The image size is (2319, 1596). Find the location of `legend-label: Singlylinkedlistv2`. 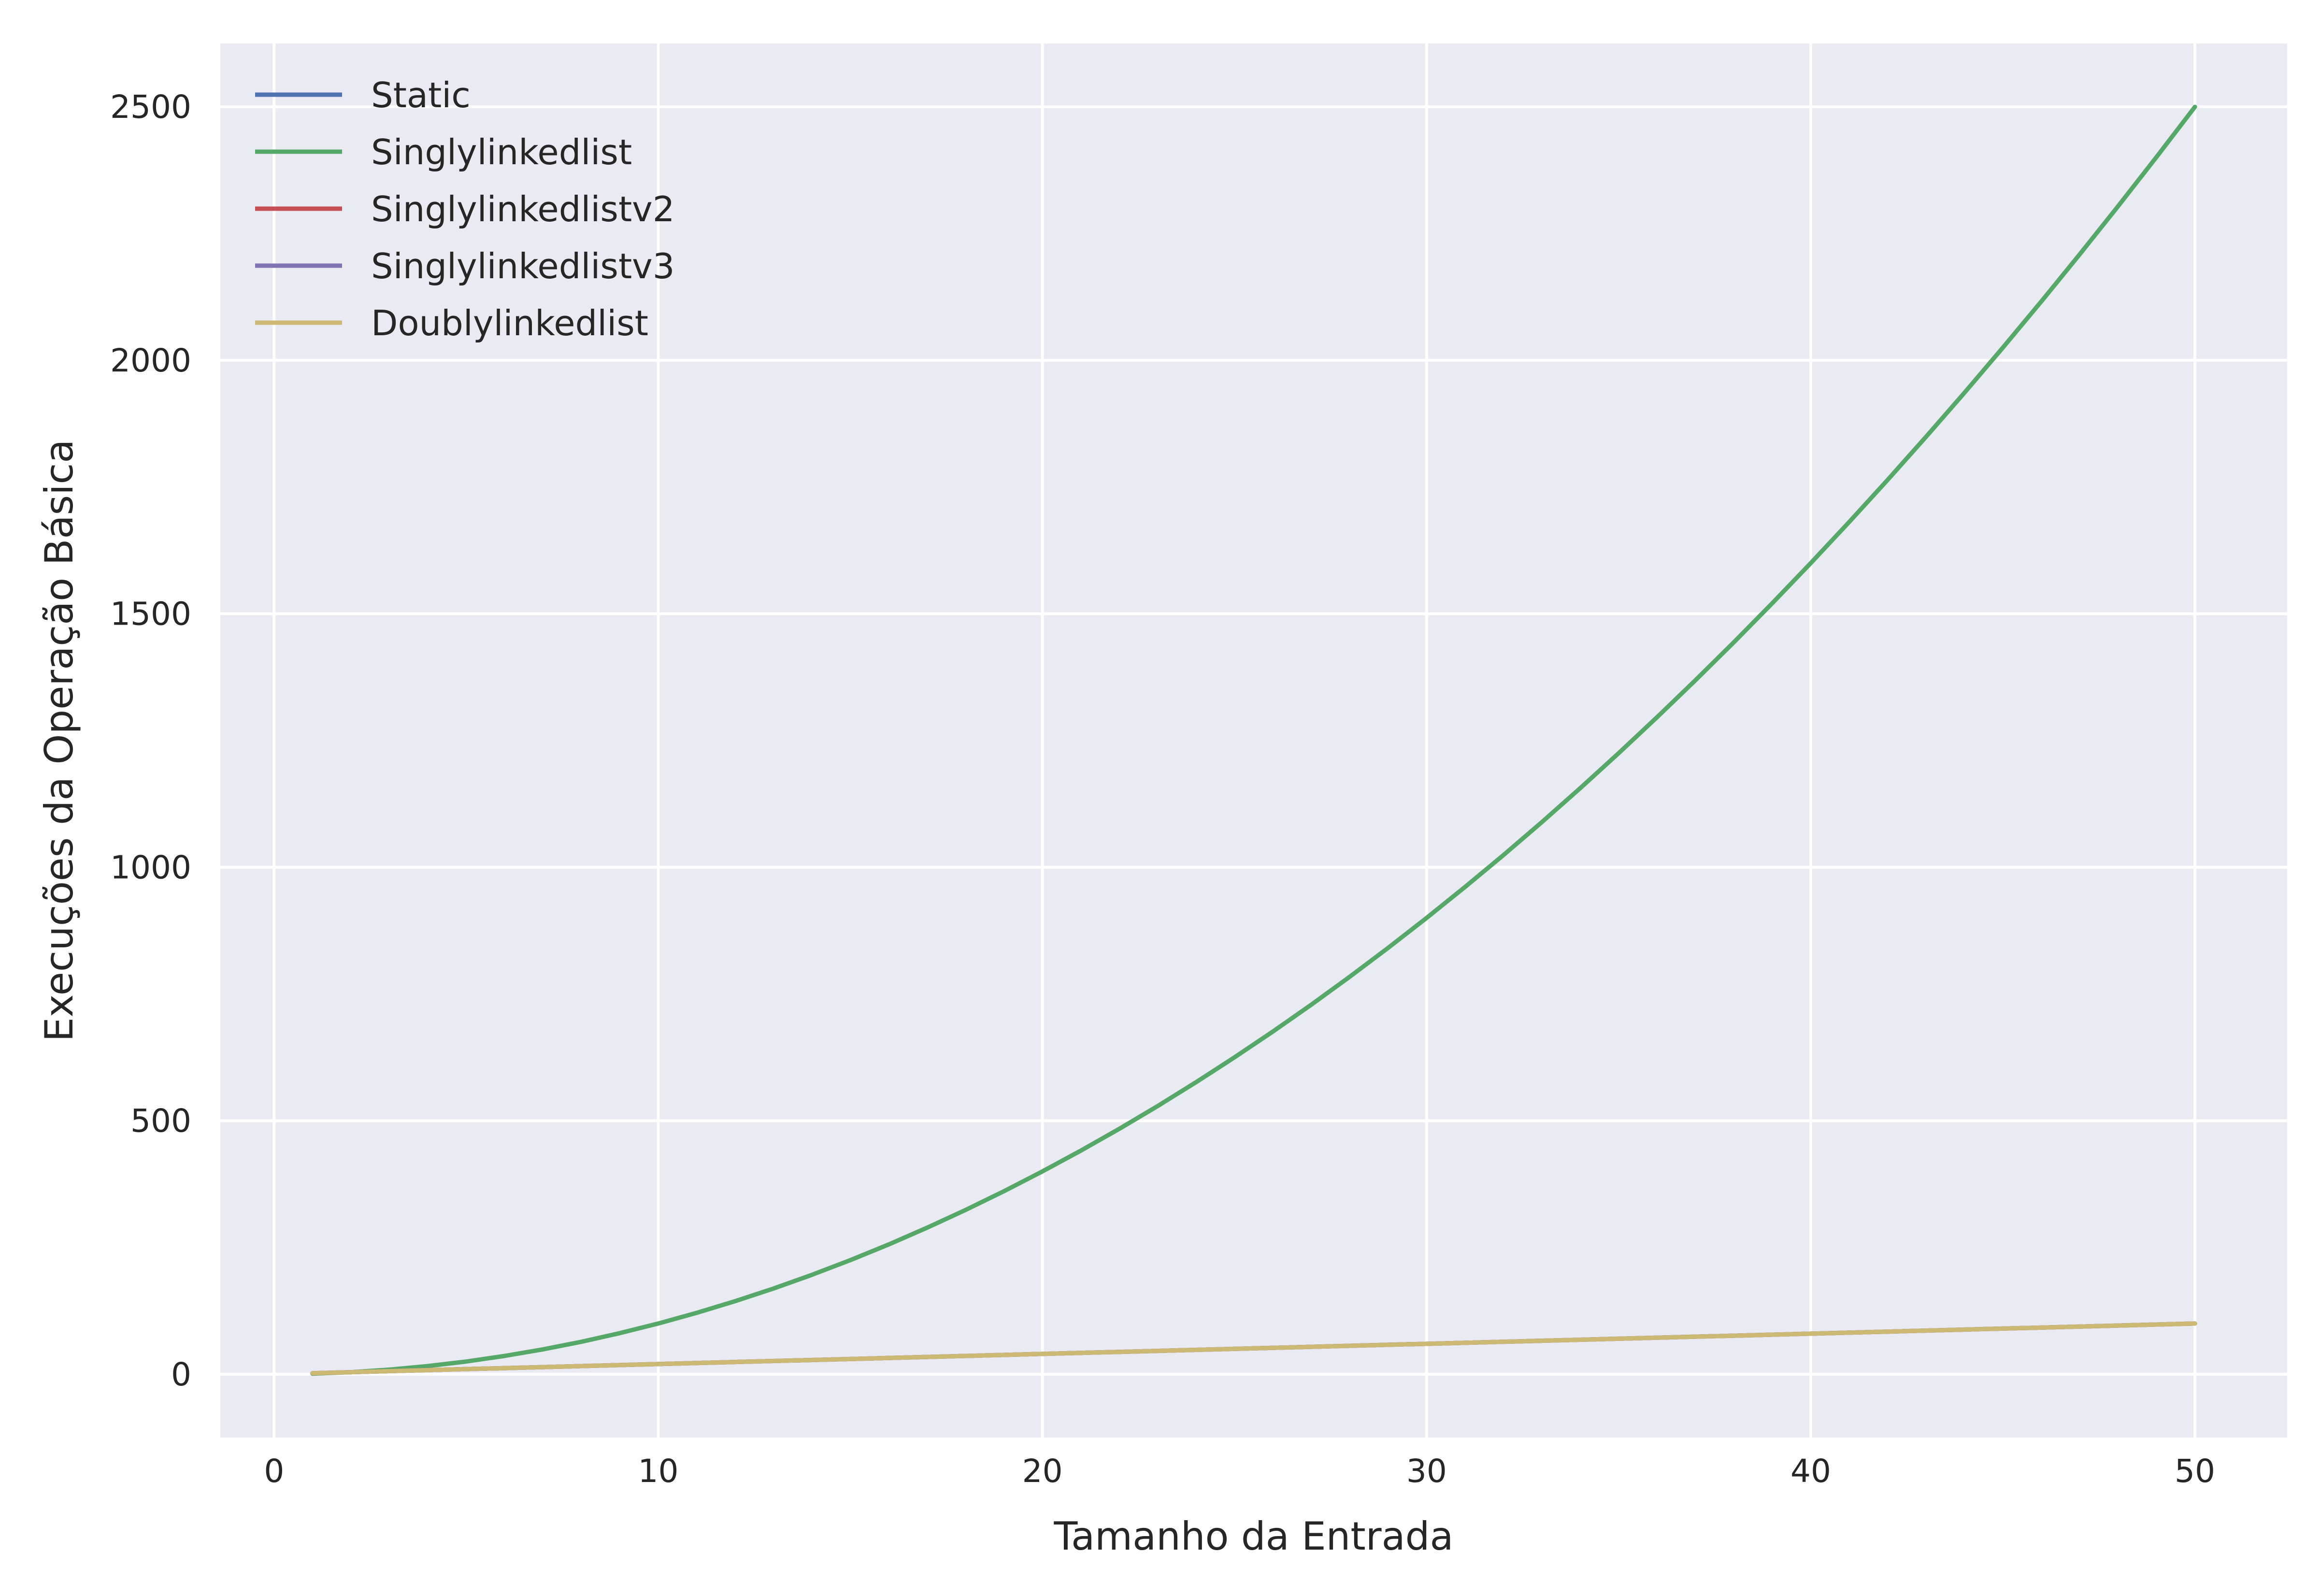

legend-label: Singlylinkedlistv2 is located at coordinates (523, 209).